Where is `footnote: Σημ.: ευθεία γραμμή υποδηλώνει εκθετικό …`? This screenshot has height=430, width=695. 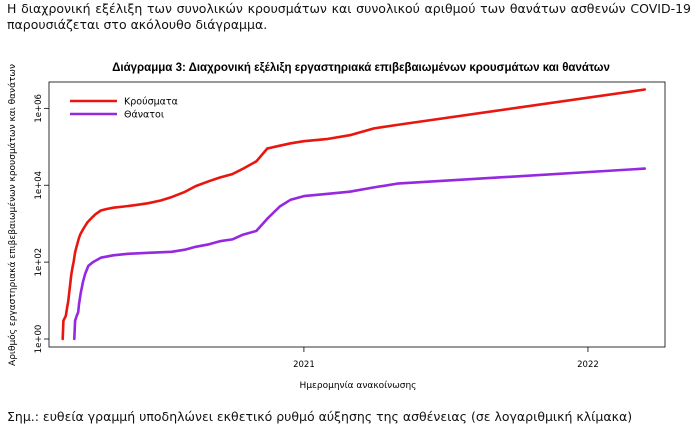 footnote: Σημ.: ευθεία γραμμή υποδηλώνει εκθετικό … is located at coordinates (320, 416).